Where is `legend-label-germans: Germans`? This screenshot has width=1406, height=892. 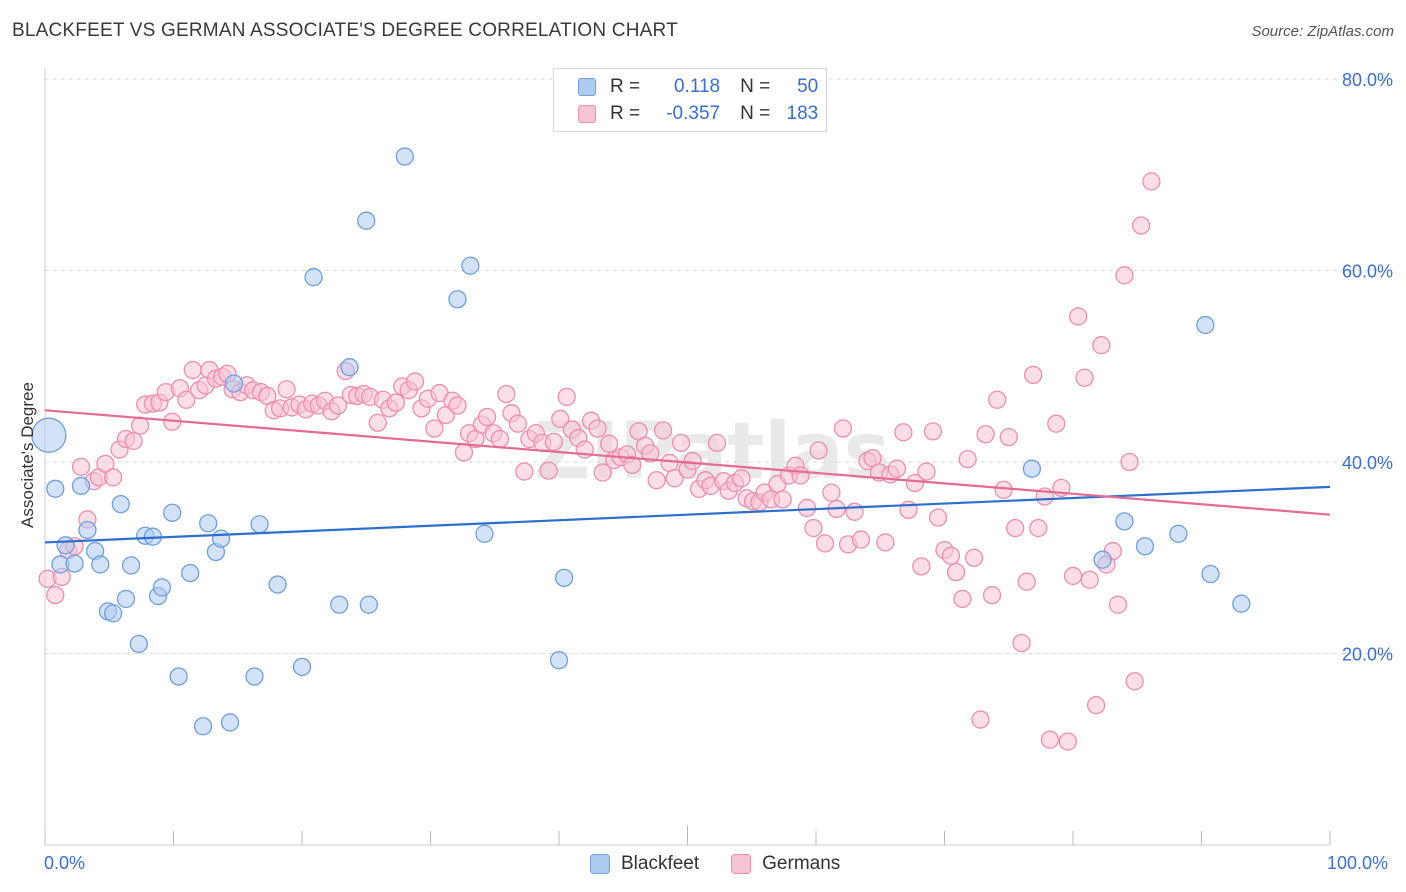
legend-label-germans: Germans is located at coordinates (801, 863).